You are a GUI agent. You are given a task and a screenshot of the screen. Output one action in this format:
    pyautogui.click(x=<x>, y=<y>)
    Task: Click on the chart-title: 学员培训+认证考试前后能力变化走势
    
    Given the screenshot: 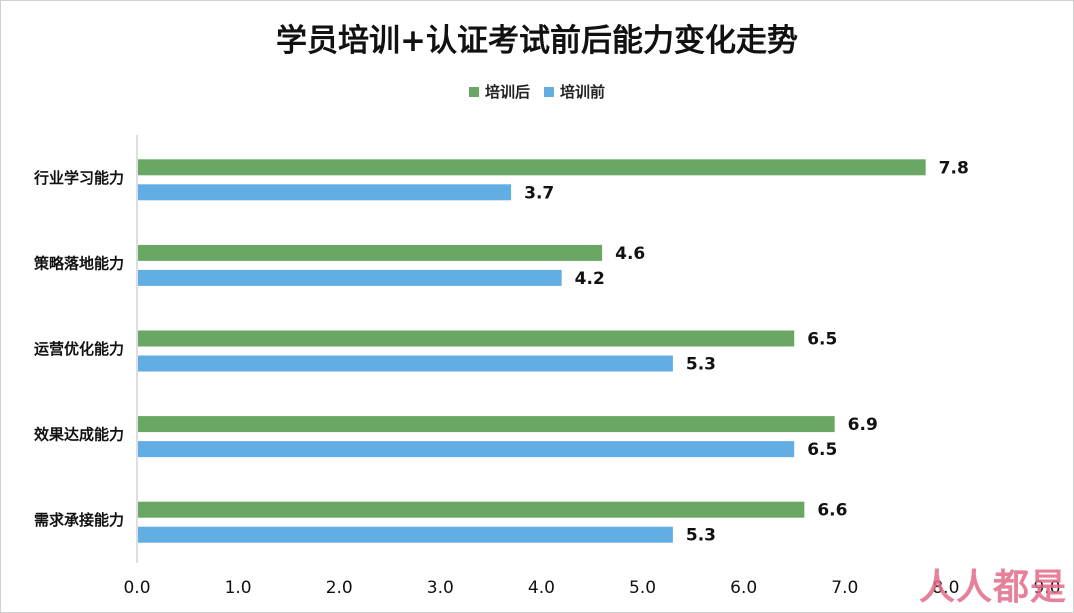 What is the action you would take?
    pyautogui.click(x=537, y=41)
    